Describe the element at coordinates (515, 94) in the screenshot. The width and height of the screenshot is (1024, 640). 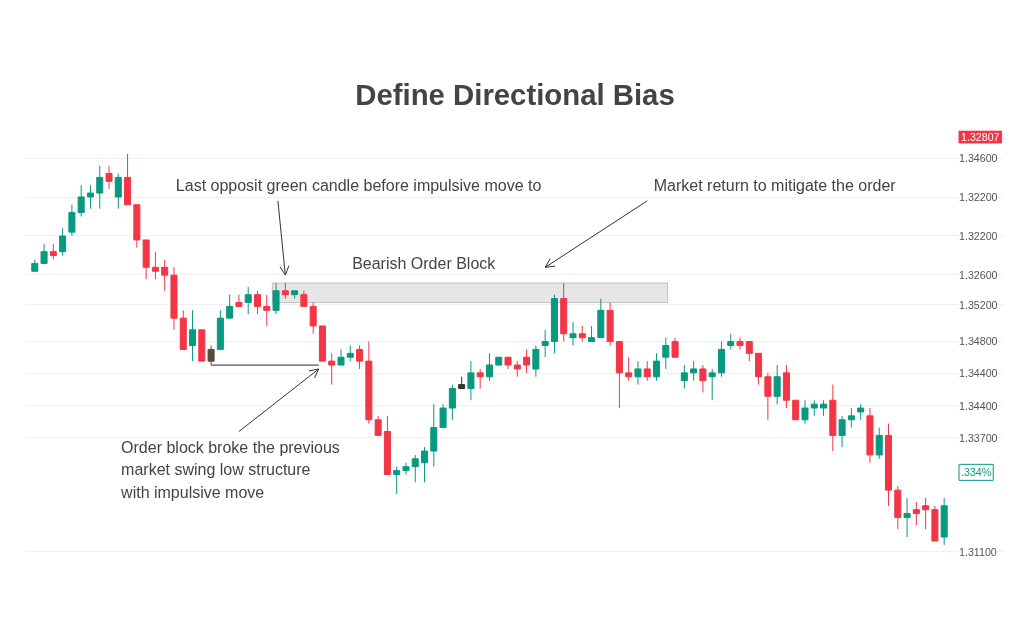
I see `chart-title: Define Directional Bias` at that location.